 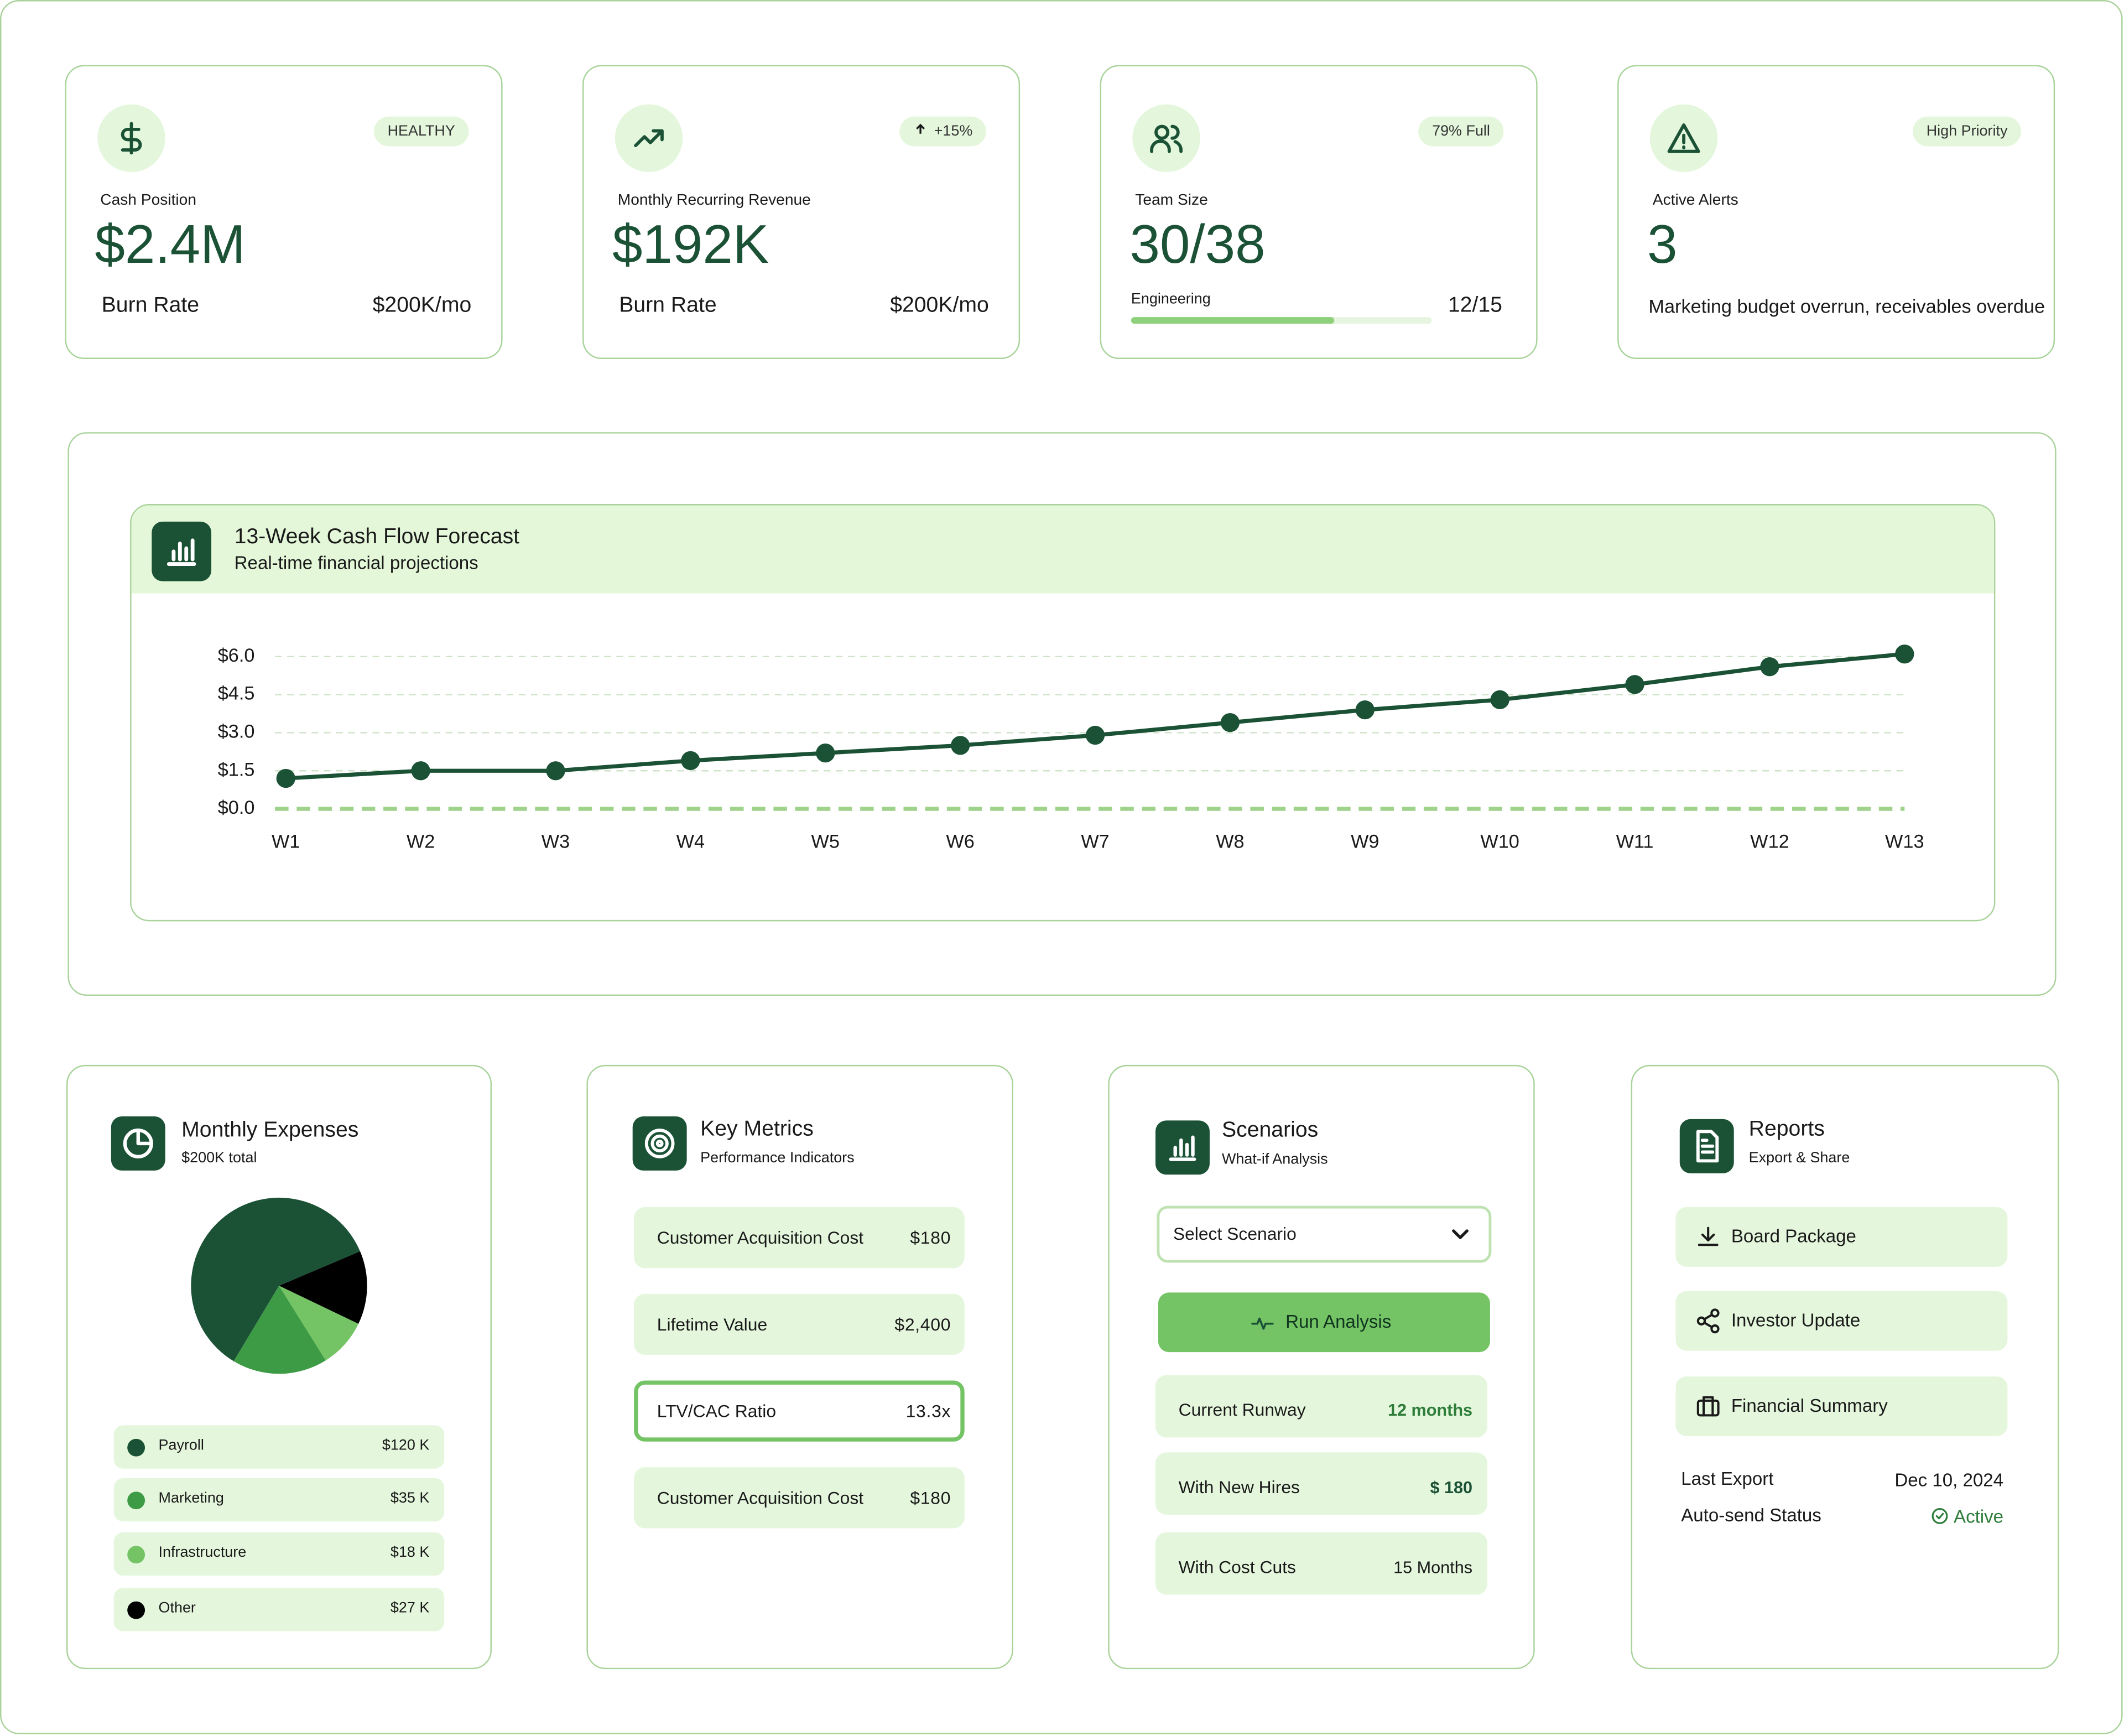 What do you see at coordinates (406, 1446) in the screenshot?
I see `legend-value: $120 K` at bounding box center [406, 1446].